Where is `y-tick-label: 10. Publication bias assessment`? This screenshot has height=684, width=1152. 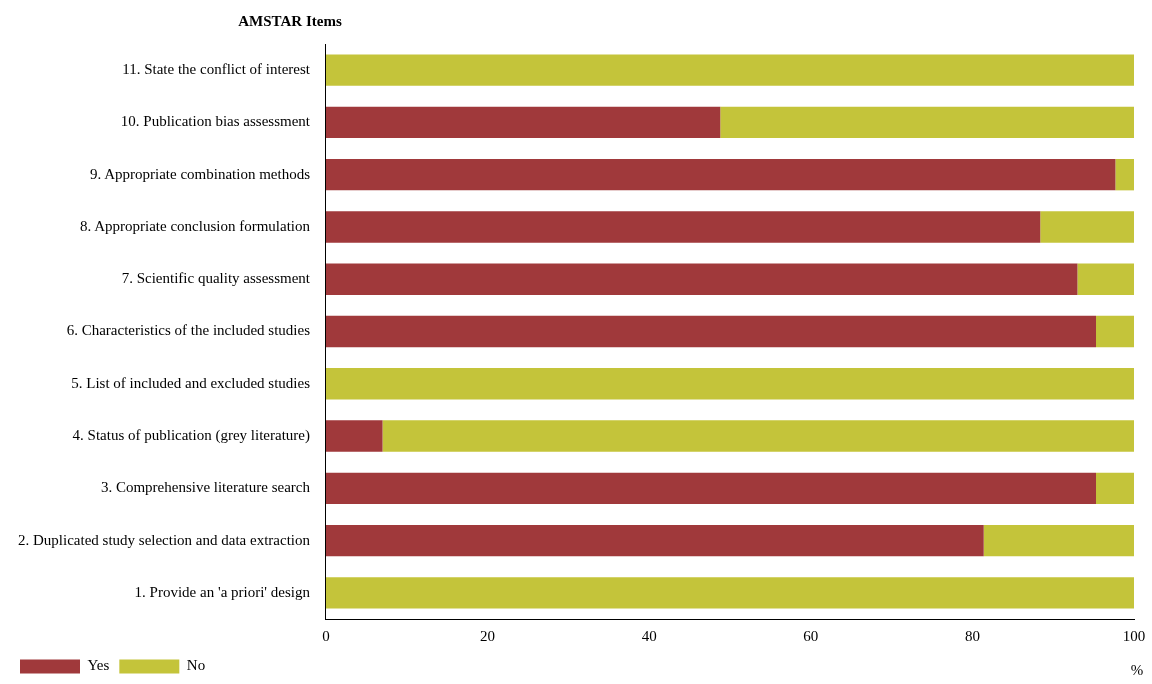 y-tick-label: 10. Publication bias assessment is located at coordinates (215, 121).